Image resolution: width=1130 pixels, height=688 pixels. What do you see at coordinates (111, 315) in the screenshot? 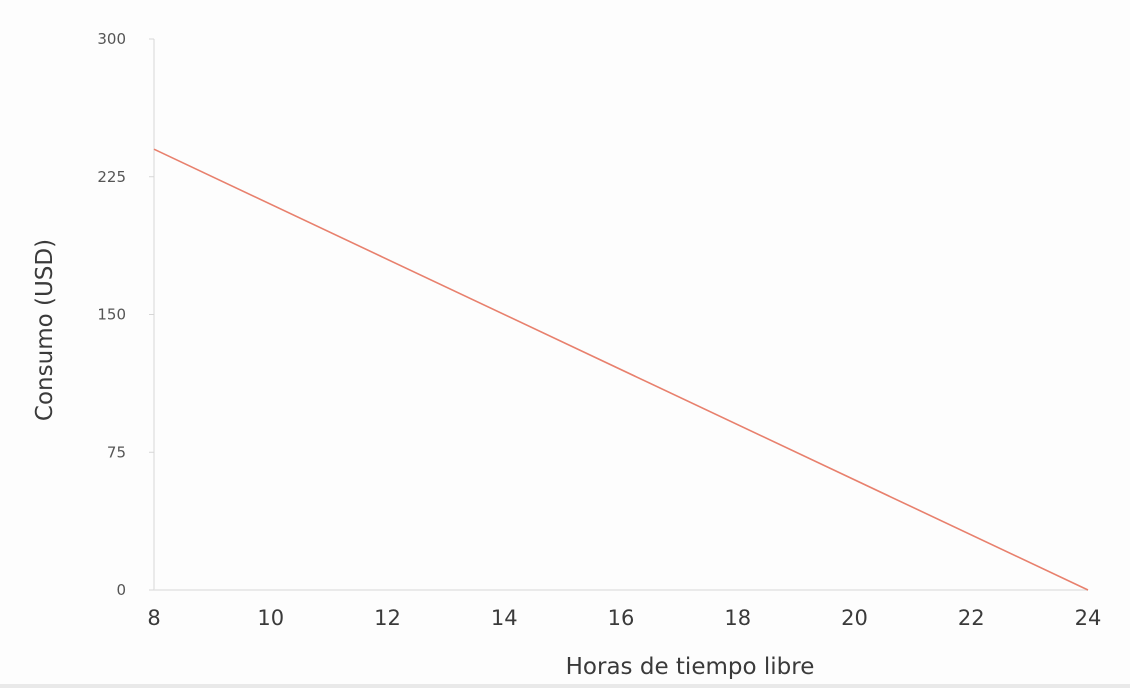
I see `y-tick-label: 150` at bounding box center [111, 315].